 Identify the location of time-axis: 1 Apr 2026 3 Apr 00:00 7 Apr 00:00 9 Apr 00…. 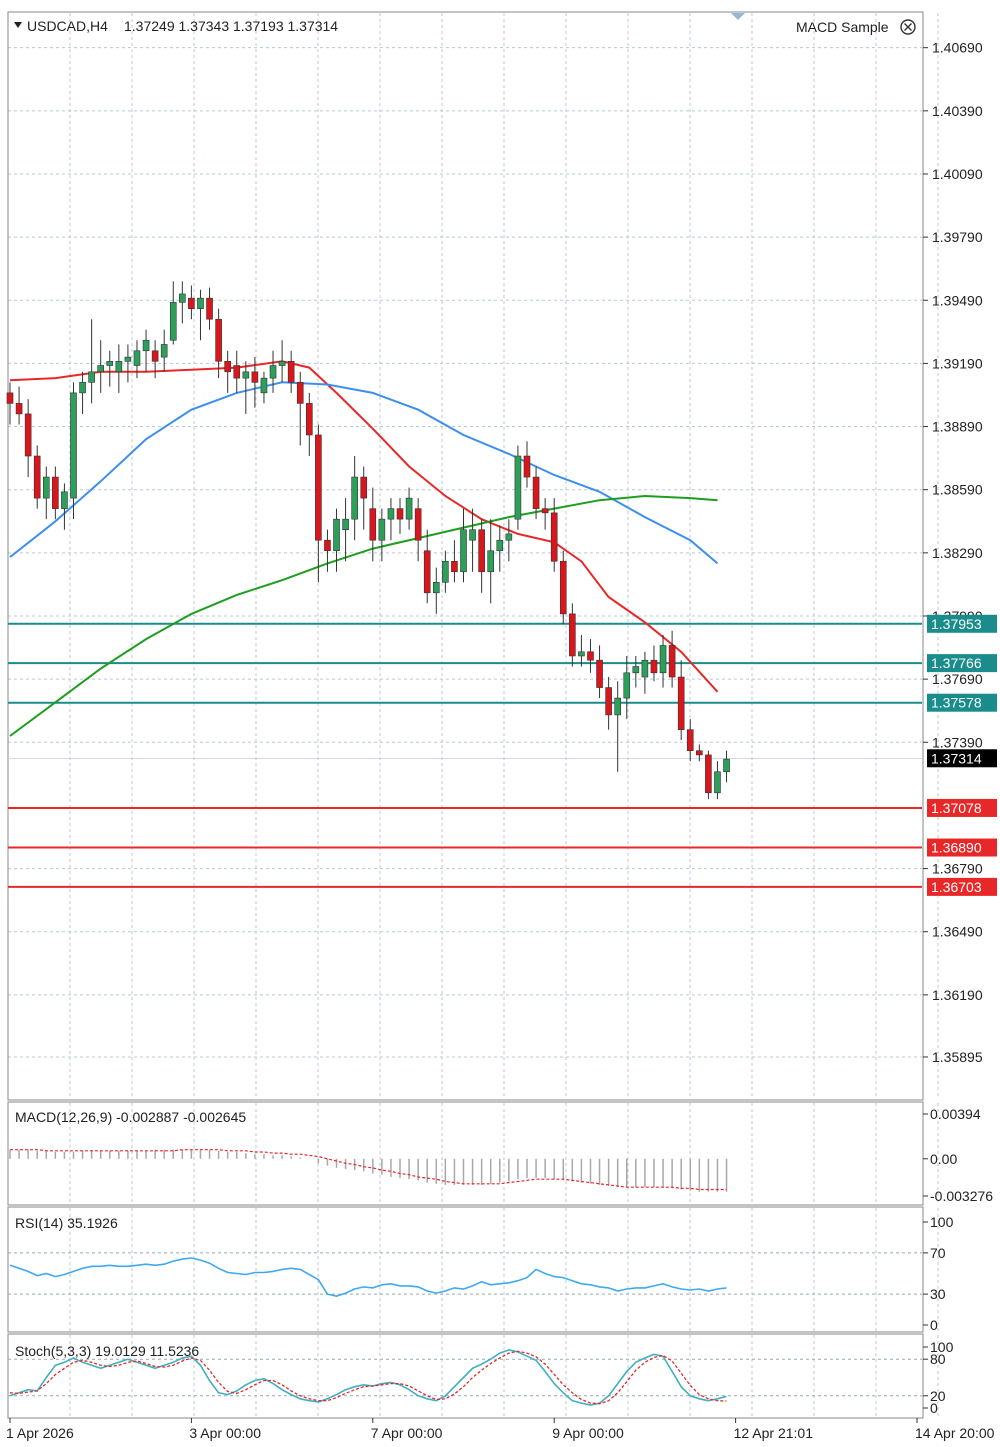
(500, 1429).